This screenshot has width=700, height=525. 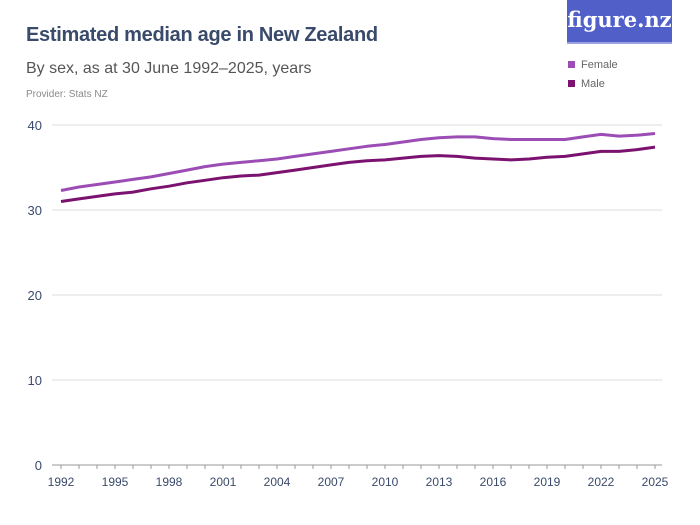 I want to click on chart-title: Estimated median age in New Zealand, so click(x=202, y=35).